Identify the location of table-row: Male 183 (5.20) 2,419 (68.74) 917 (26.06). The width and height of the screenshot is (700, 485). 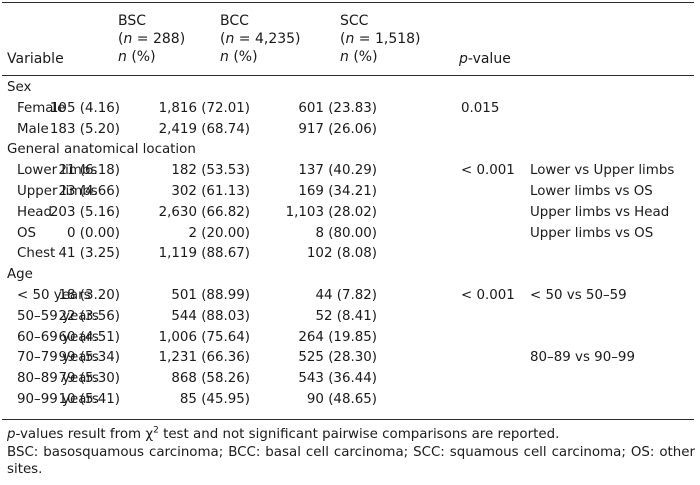
(350, 130).